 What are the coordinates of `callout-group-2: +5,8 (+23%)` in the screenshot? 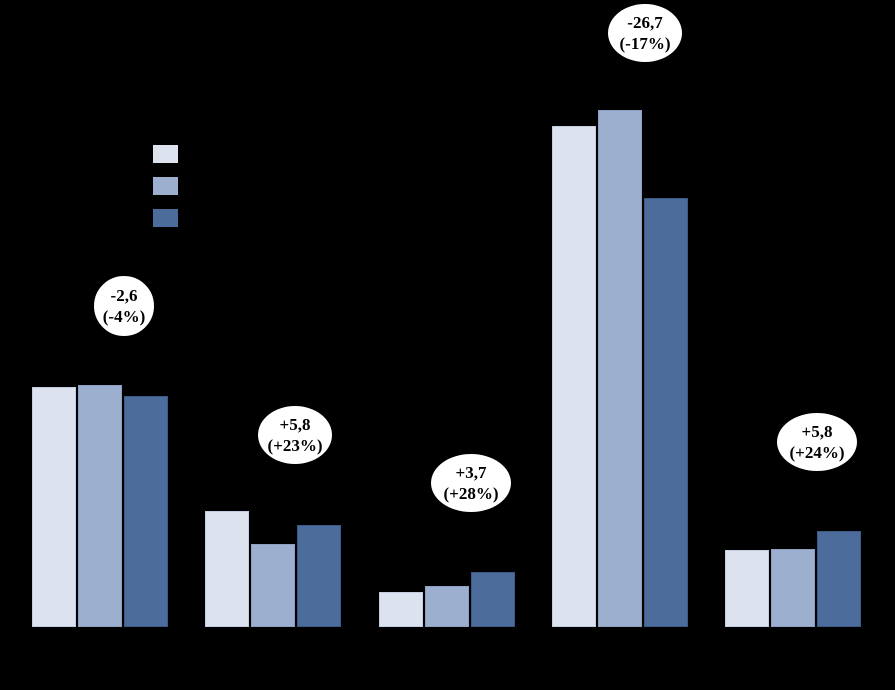 It's located at (295, 435).